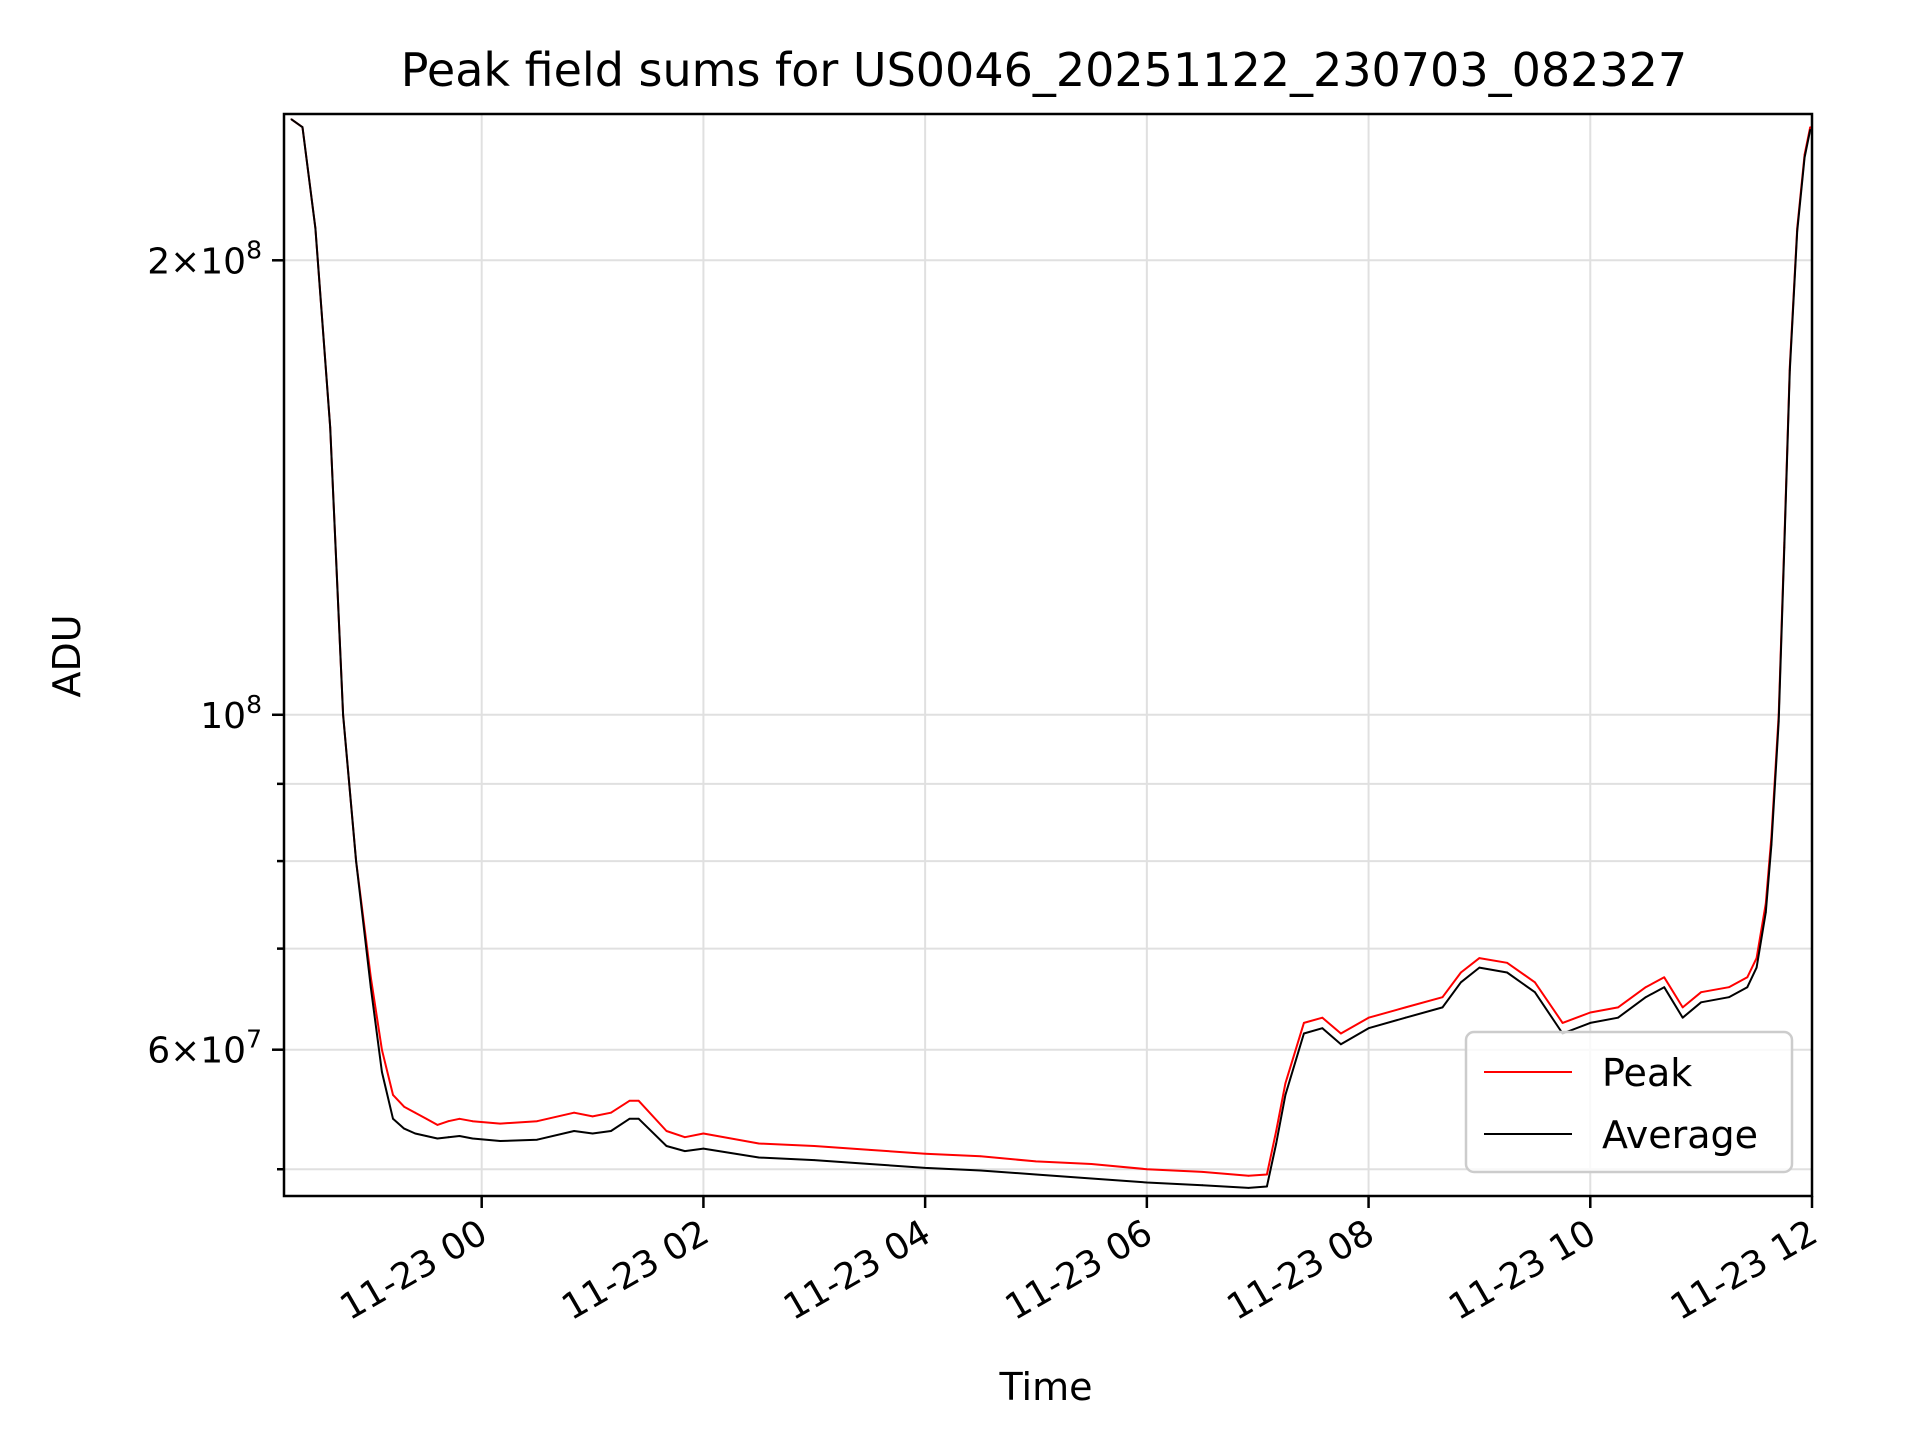  Describe the element at coordinates (204, 1048) in the screenshot. I see `y-tick-label: 6×107` at that location.